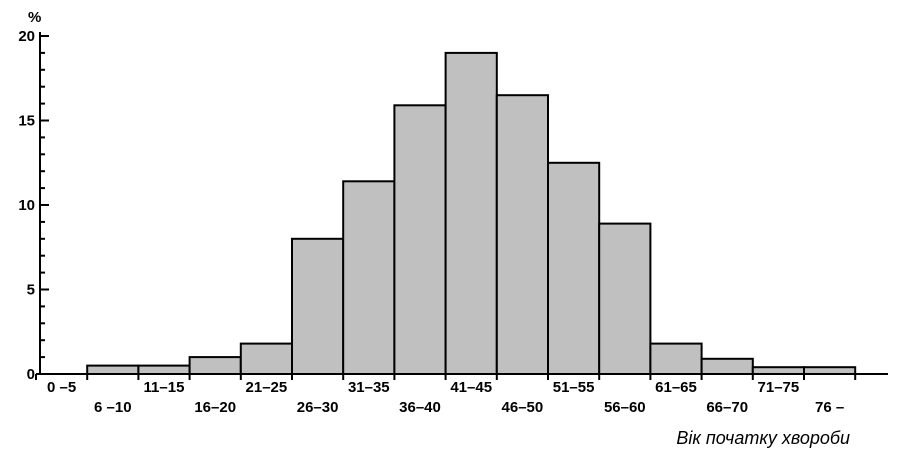 Image resolution: width=903 pixels, height=458 pixels. What do you see at coordinates (727, 407) in the screenshot?
I see `x-tick-label-13: 66–70` at bounding box center [727, 407].